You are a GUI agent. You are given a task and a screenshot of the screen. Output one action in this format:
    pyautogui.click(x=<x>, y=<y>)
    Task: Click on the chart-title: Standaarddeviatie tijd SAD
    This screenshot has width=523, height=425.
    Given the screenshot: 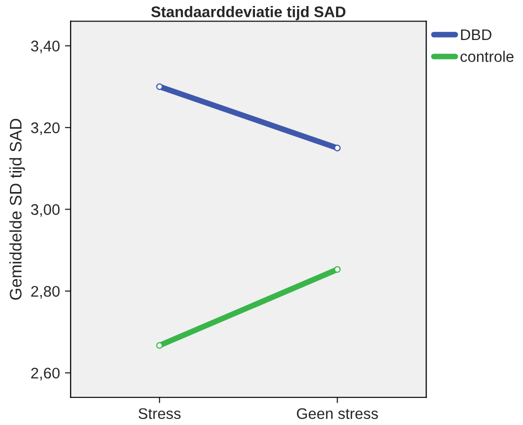 What is the action you would take?
    pyautogui.click(x=248, y=13)
    